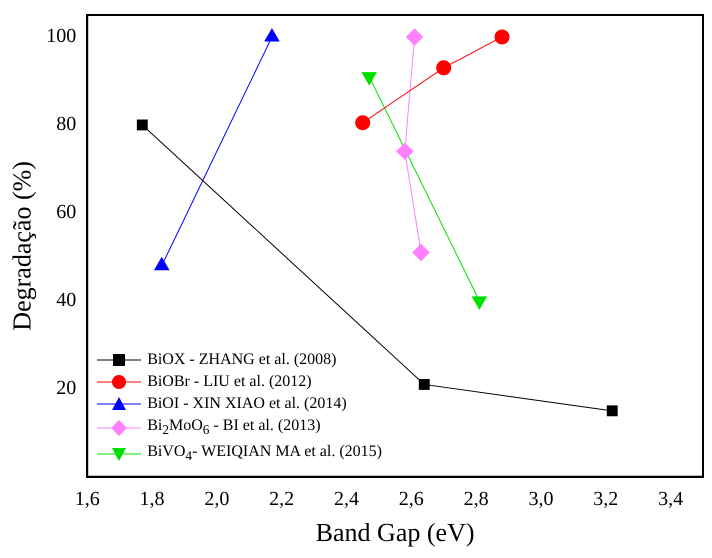 This screenshot has height=558, width=712. What do you see at coordinates (476, 499) in the screenshot?
I see `x-tick-label: 2,8` at bounding box center [476, 499].